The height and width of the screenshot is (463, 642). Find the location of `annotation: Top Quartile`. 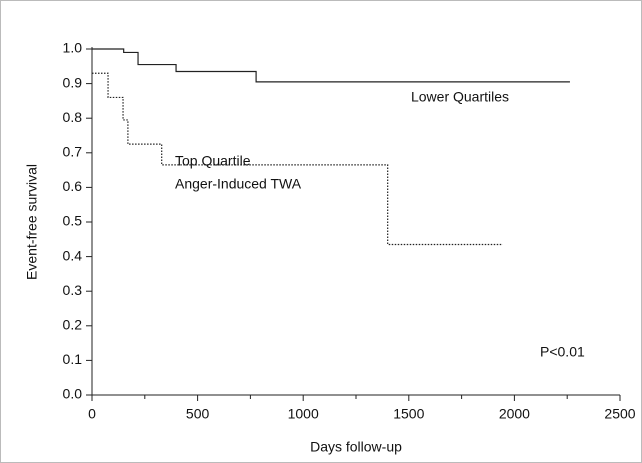

annotation: Top Quartile is located at coordinates (213, 161).